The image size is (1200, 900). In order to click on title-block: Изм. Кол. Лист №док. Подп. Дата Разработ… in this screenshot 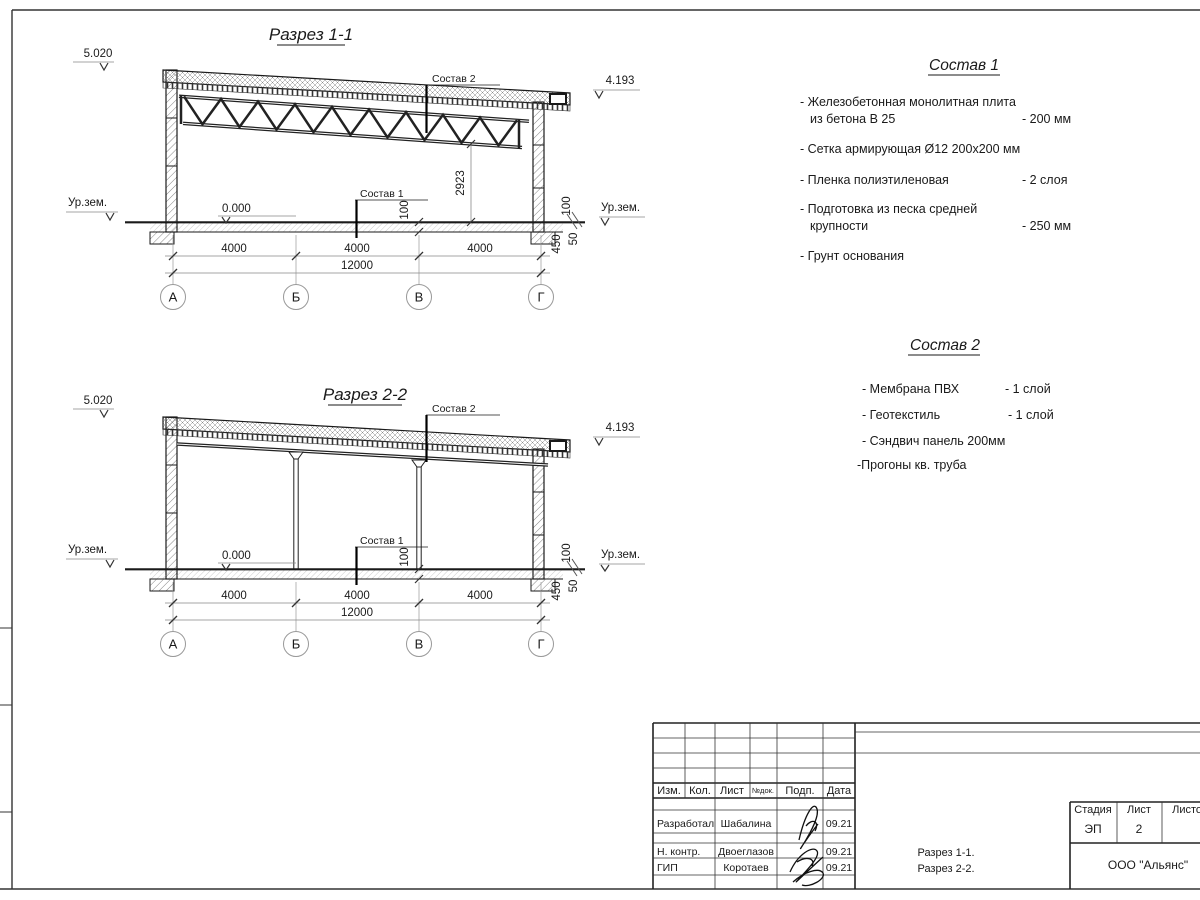, I will do `click(926, 805)`.